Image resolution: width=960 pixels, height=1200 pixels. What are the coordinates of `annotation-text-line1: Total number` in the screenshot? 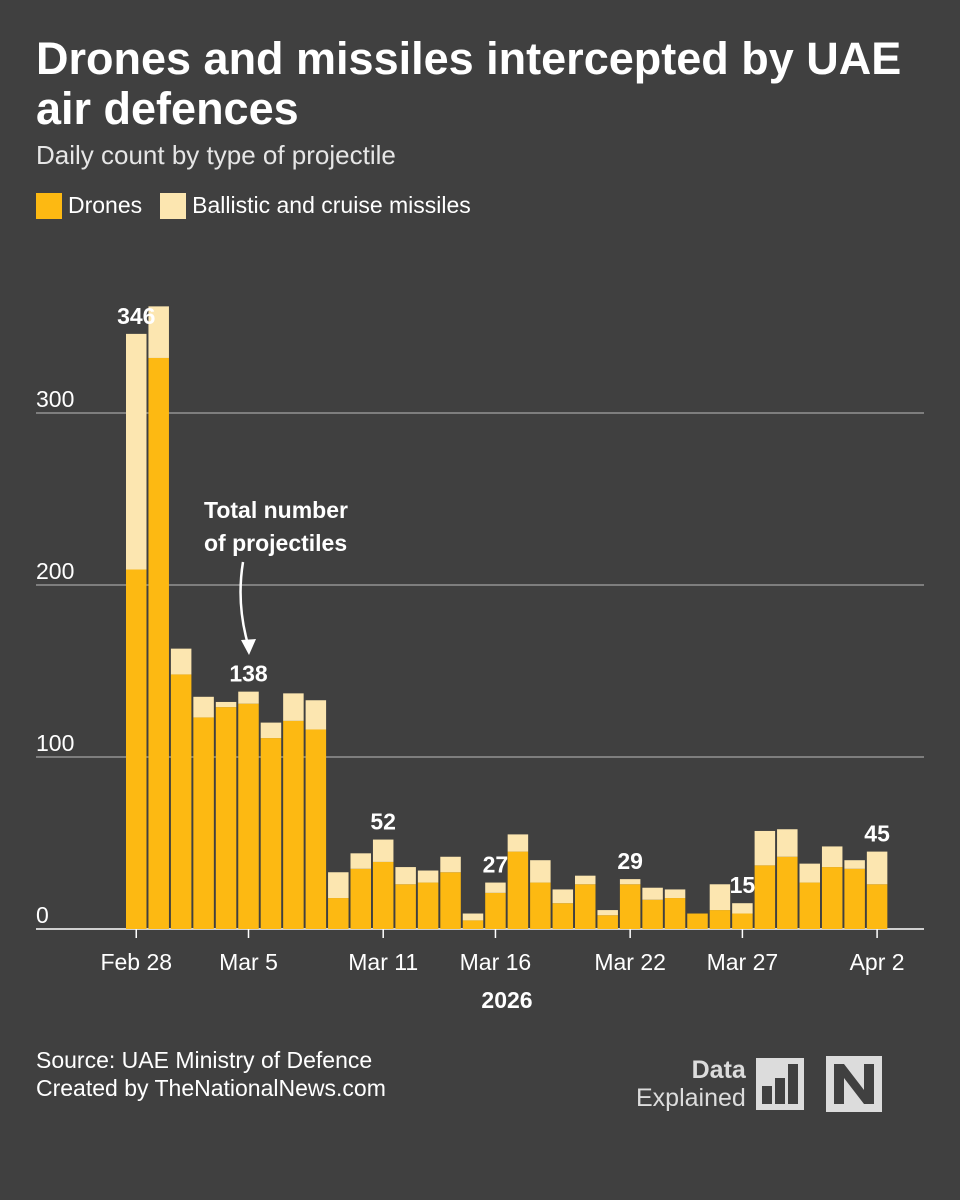 It's located at (276, 510).